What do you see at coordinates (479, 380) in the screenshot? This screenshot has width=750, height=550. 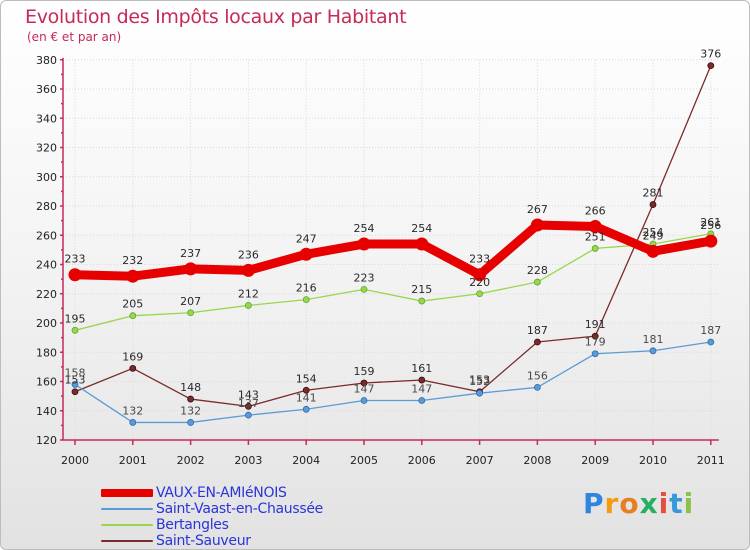 I see `data-label-3-2007: 153` at bounding box center [479, 380].